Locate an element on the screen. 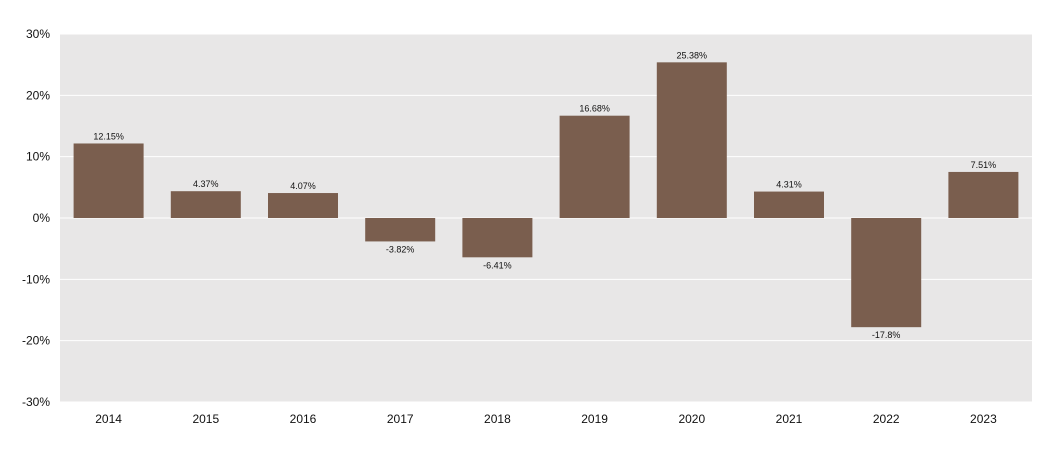 The width and height of the screenshot is (1060, 452). y-tick-label: 10% is located at coordinates (38, 157).